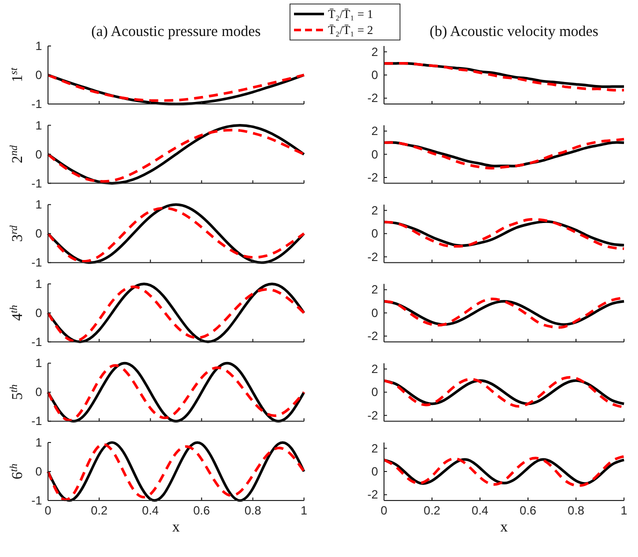 This screenshot has width=638, height=557. Describe the element at coordinates (351, 14) in the screenshot. I see `legend-label: T̄₂/T̄₁ = 1` at that location.